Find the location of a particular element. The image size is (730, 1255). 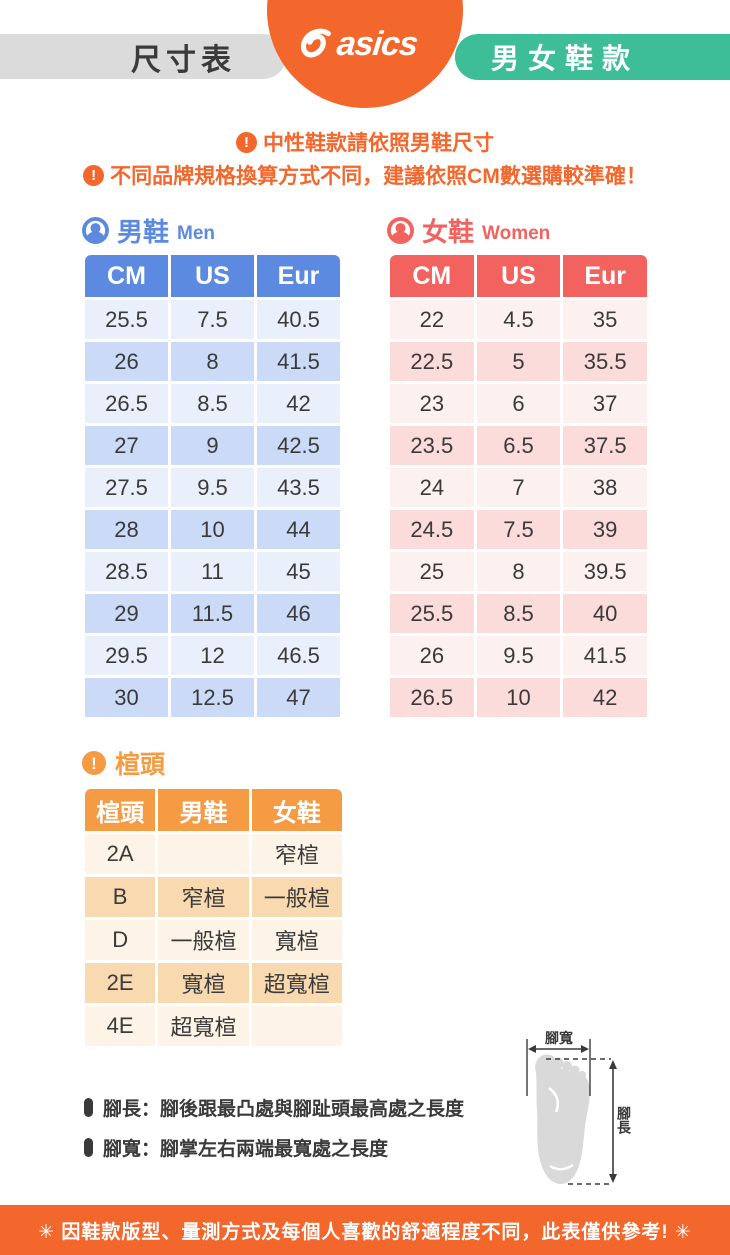

table-cell: 37.5 is located at coordinates (605, 445).